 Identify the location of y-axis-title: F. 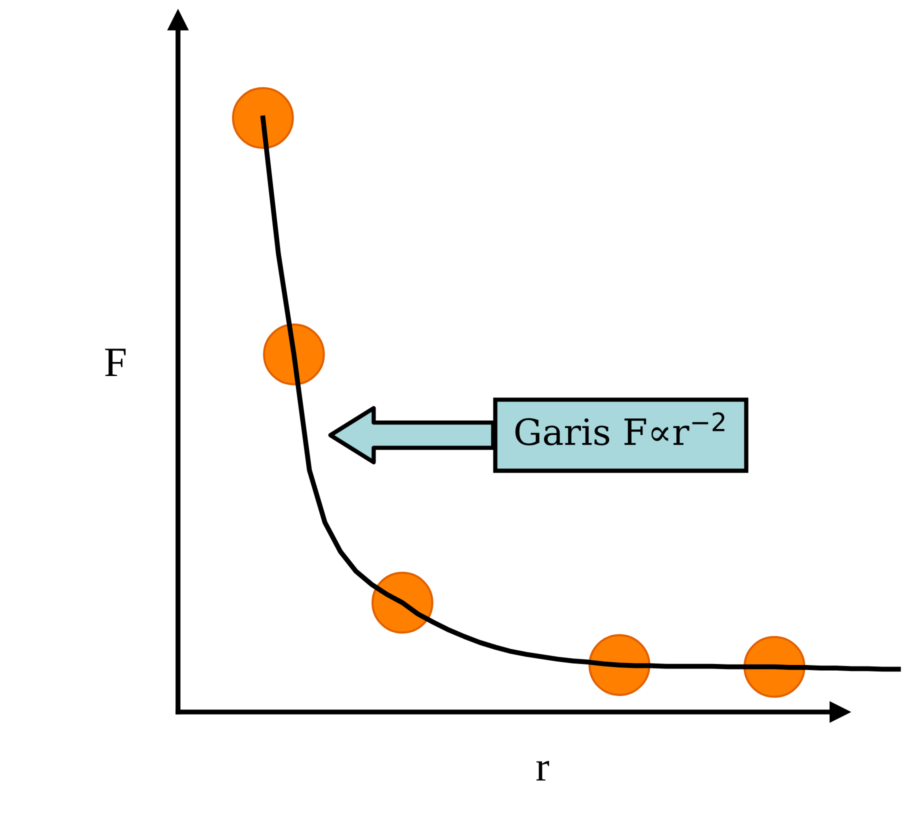
(115, 362).